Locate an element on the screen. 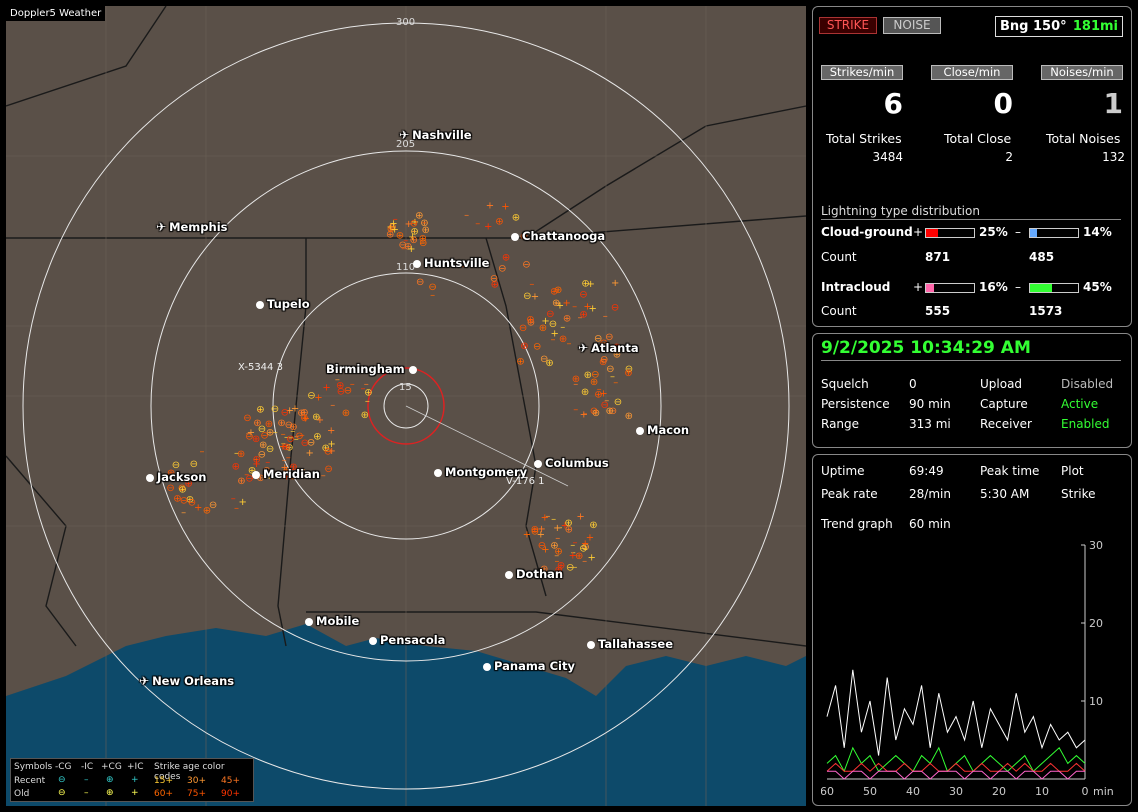  cg-plus-sign: + is located at coordinates (918, 232).